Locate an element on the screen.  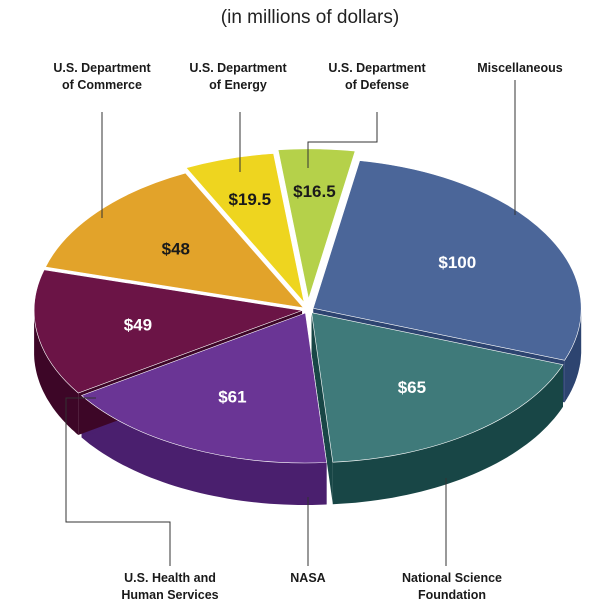
category-label-6: U.S. Department of Defense is located at coordinates (377, 76).